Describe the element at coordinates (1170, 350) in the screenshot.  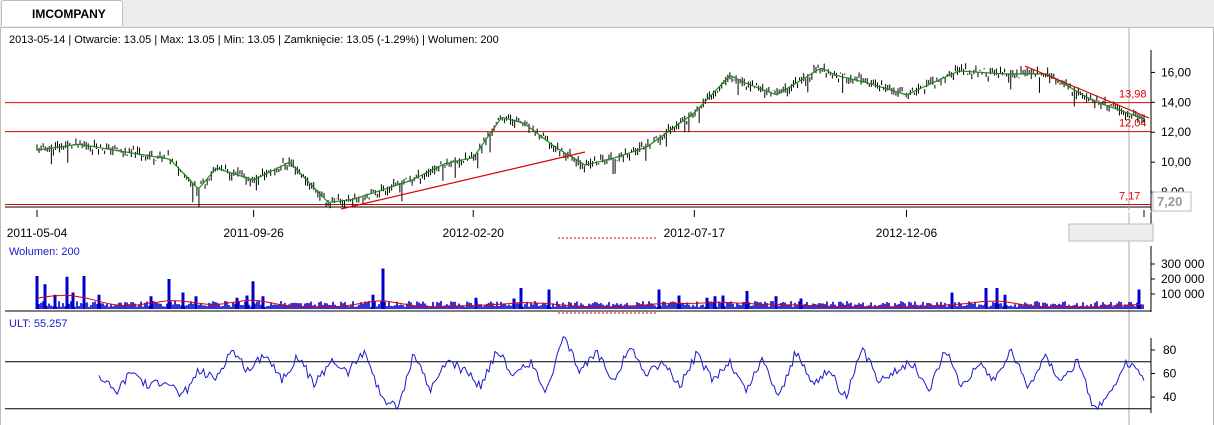
I see `ult-tick-label: 80` at that location.